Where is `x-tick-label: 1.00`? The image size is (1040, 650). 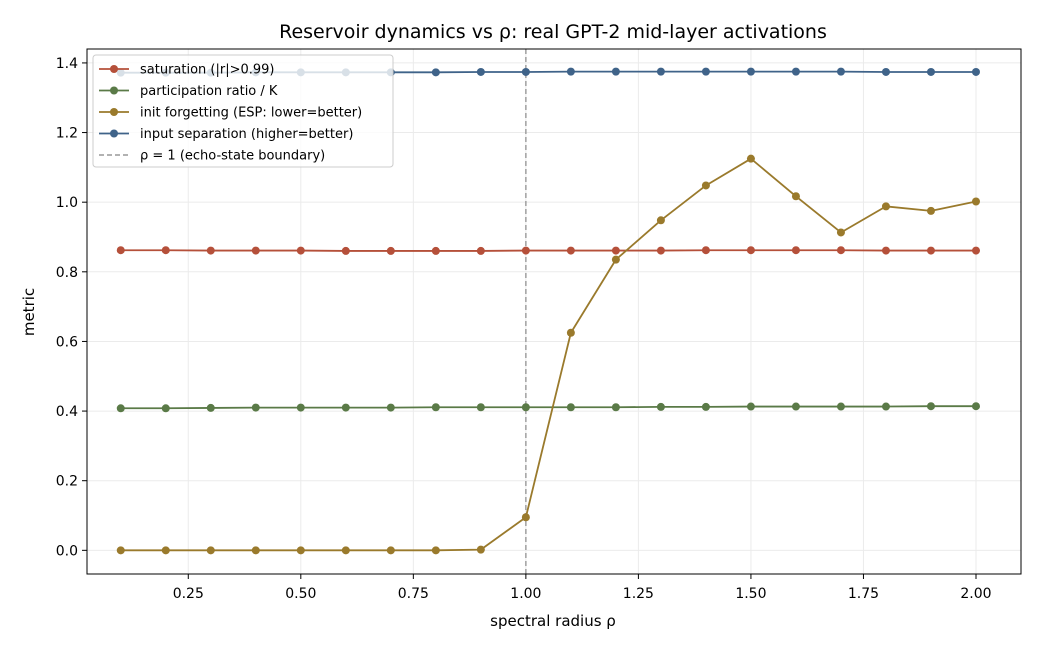
x-tick-label: 1.00 is located at coordinates (525, 594).